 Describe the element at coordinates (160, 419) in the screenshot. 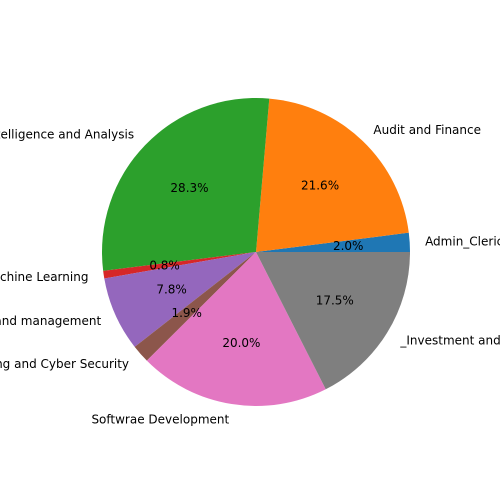

I see `slice-label: Softwrae Development` at that location.